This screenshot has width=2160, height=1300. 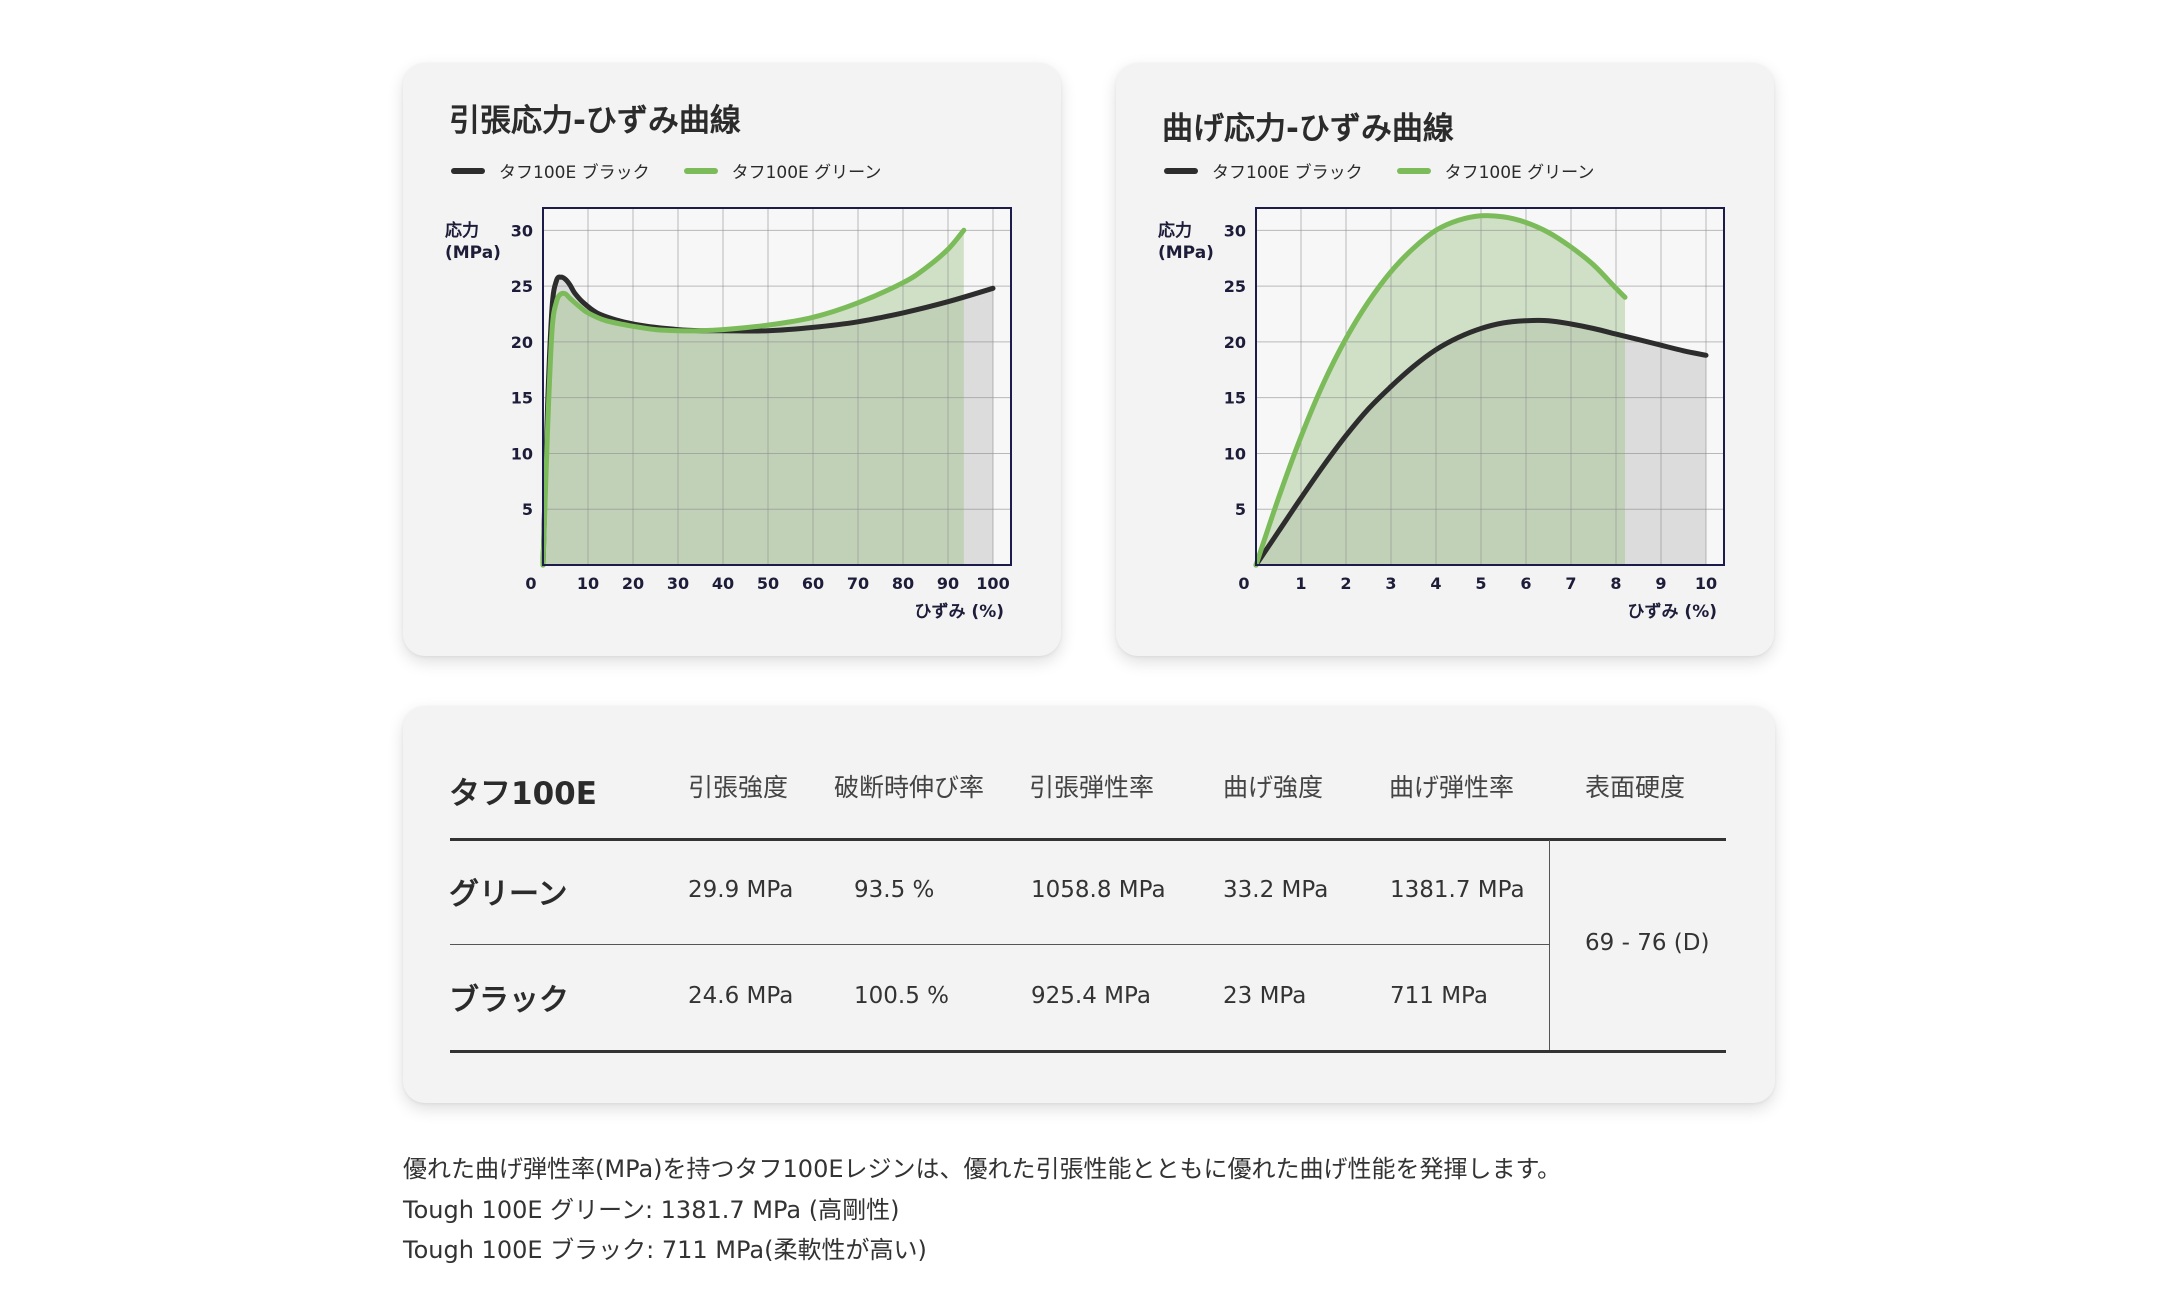 What do you see at coordinates (509, 1000) in the screenshot?
I see `row-label-black: ブラック` at bounding box center [509, 1000].